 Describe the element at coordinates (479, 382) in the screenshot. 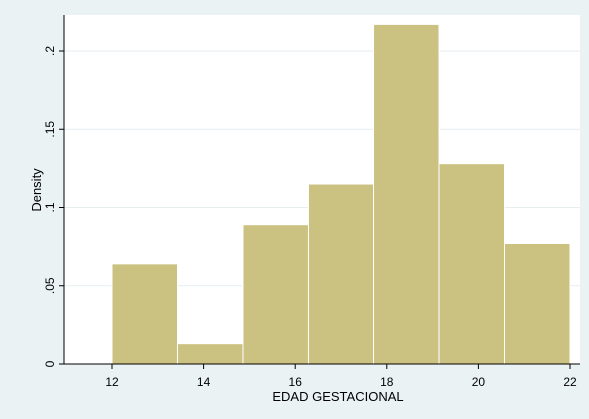

I see `x-tick-label: 20` at that location.